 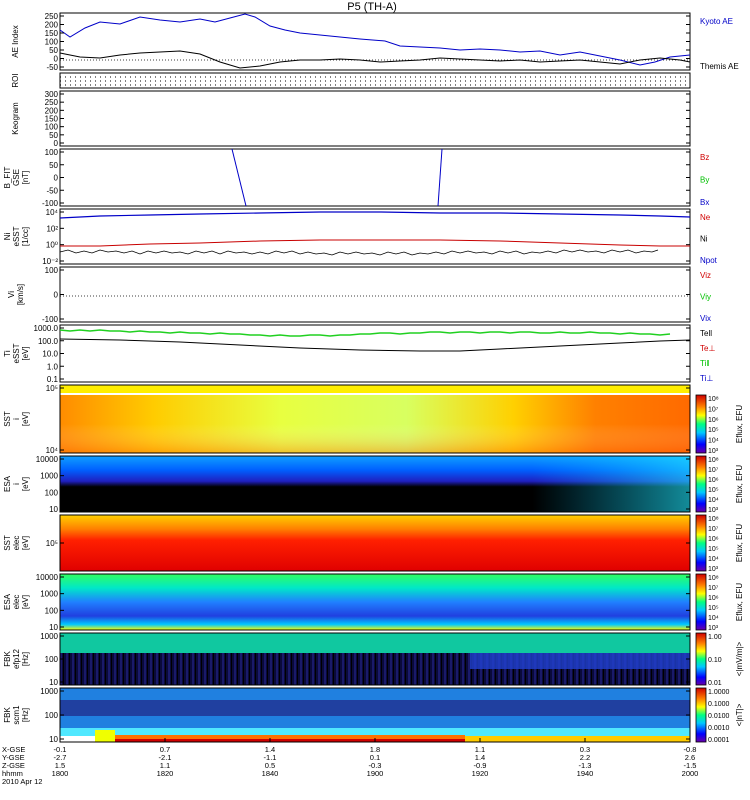 I want to click on panel-ylabel: ESA, so click(x=7, y=601).